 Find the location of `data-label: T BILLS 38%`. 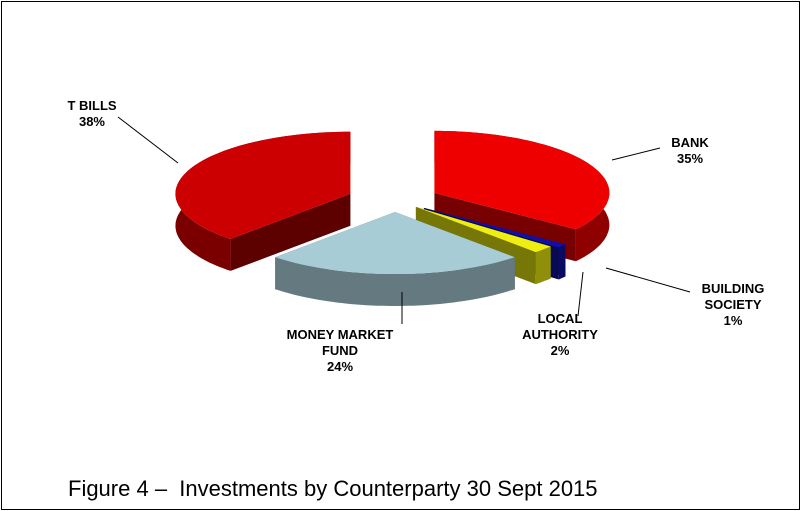

data-label: T BILLS 38% is located at coordinates (91, 114).